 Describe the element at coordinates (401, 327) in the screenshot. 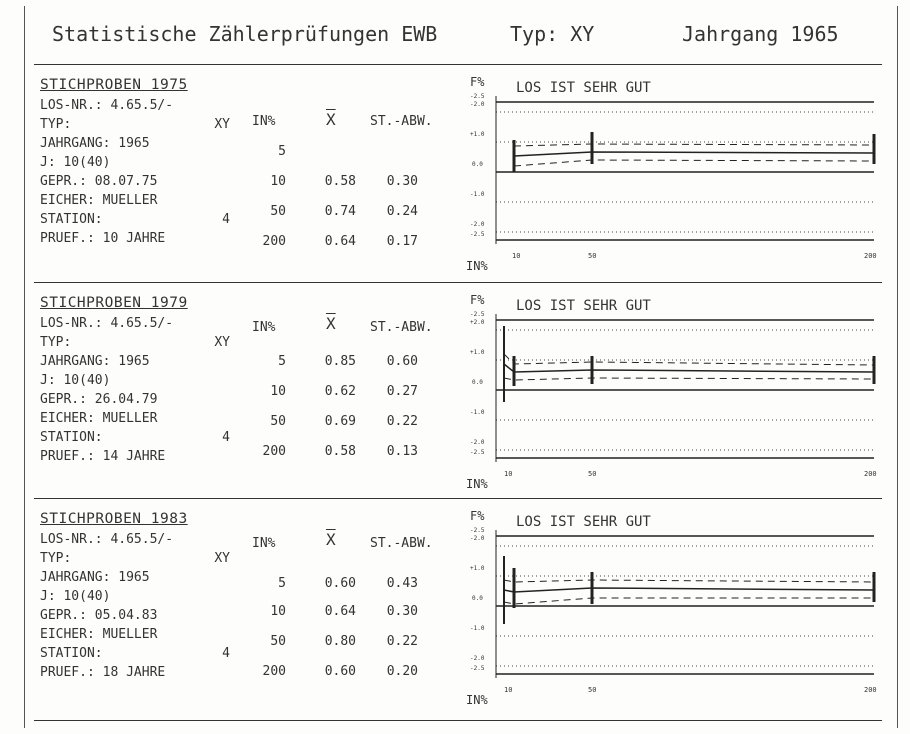

I see `col-header-sd: ST.-ABW.` at that location.